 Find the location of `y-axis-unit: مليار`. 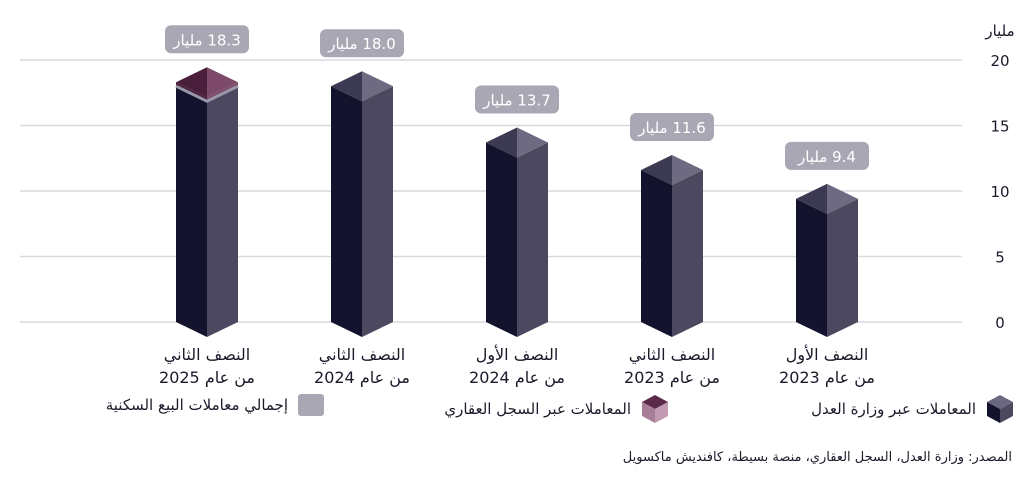

y-axis-unit: مليار is located at coordinates (999, 31).